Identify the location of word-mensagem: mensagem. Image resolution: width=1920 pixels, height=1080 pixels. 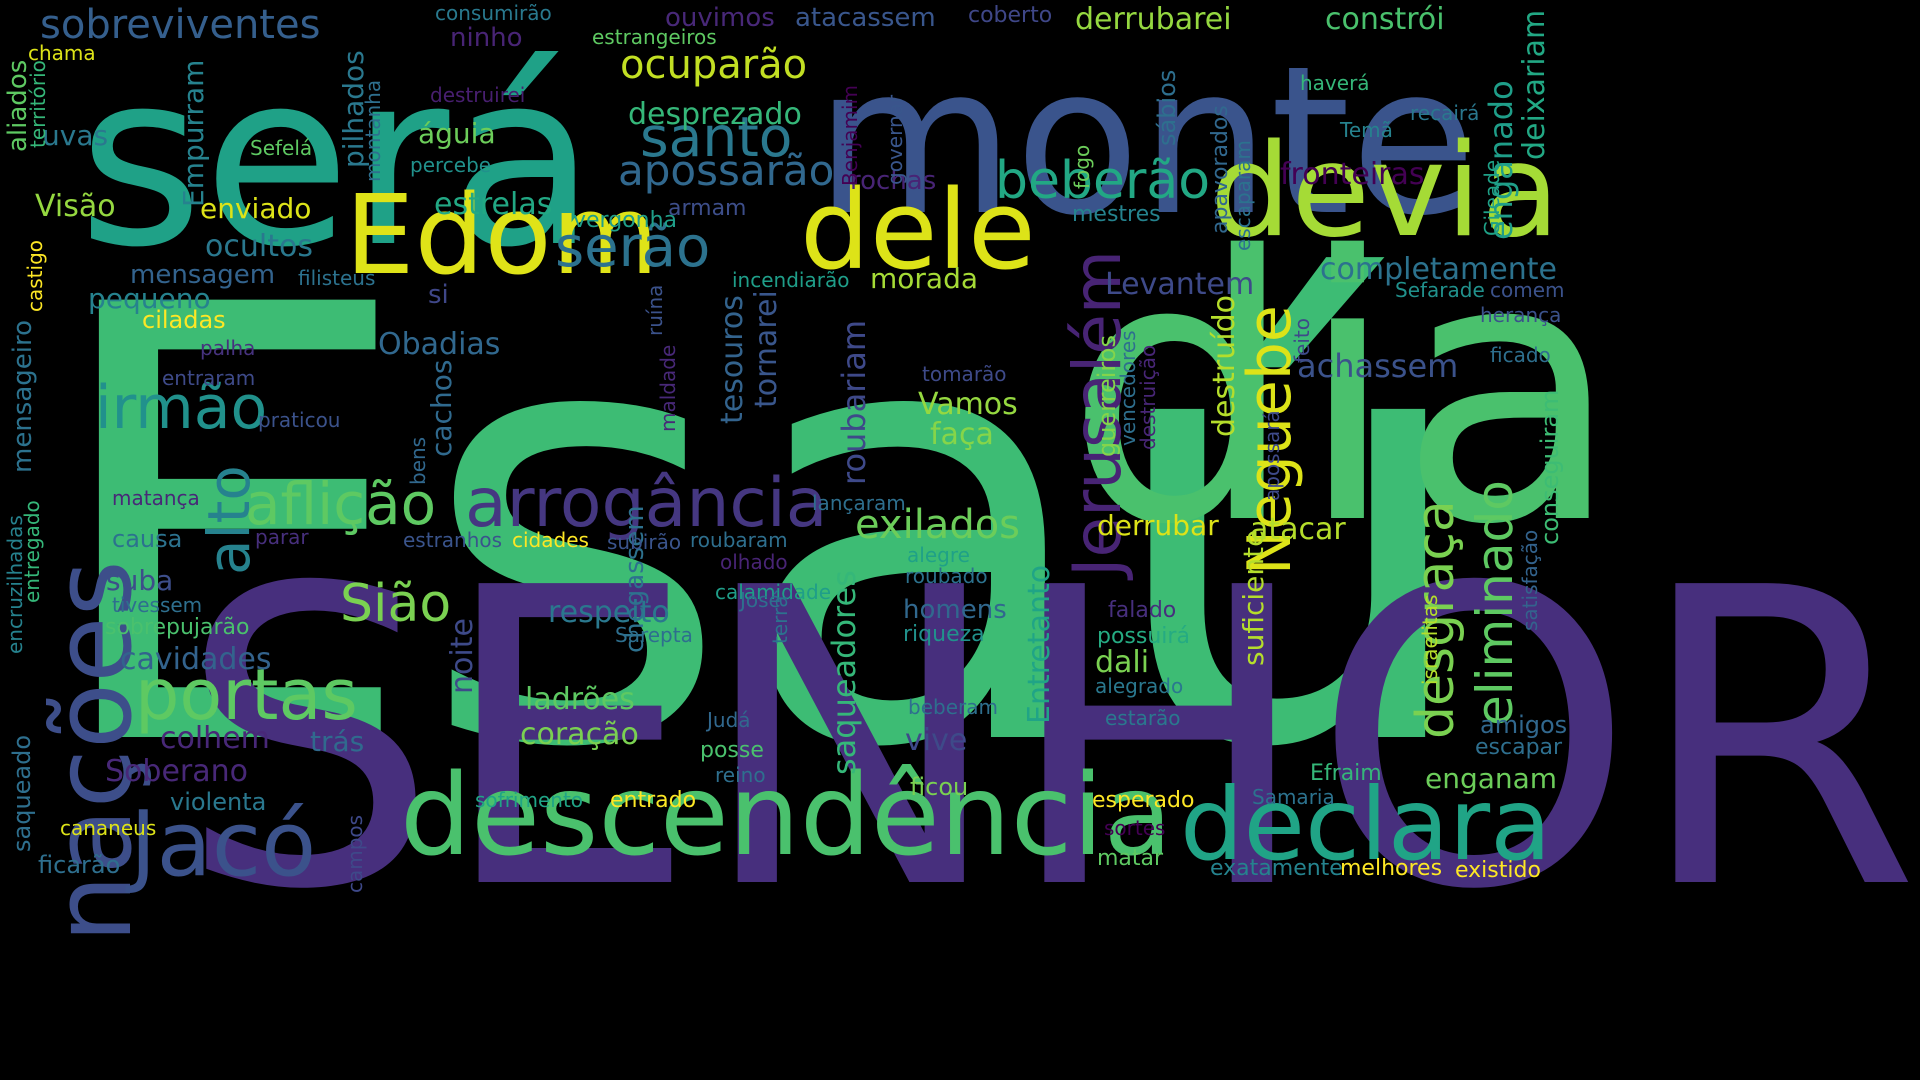
(203, 275).